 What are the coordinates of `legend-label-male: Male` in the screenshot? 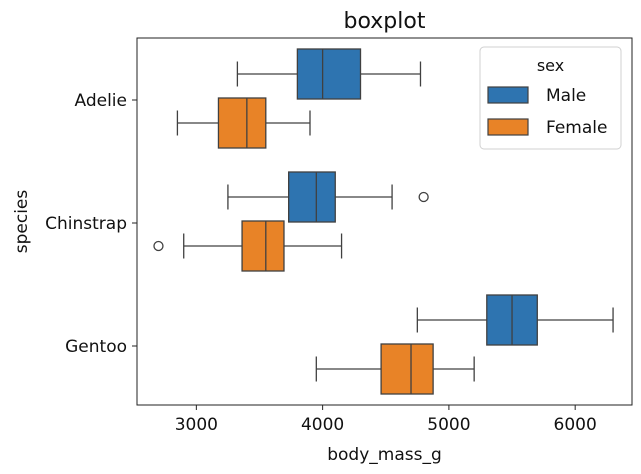 It's located at (566, 96).